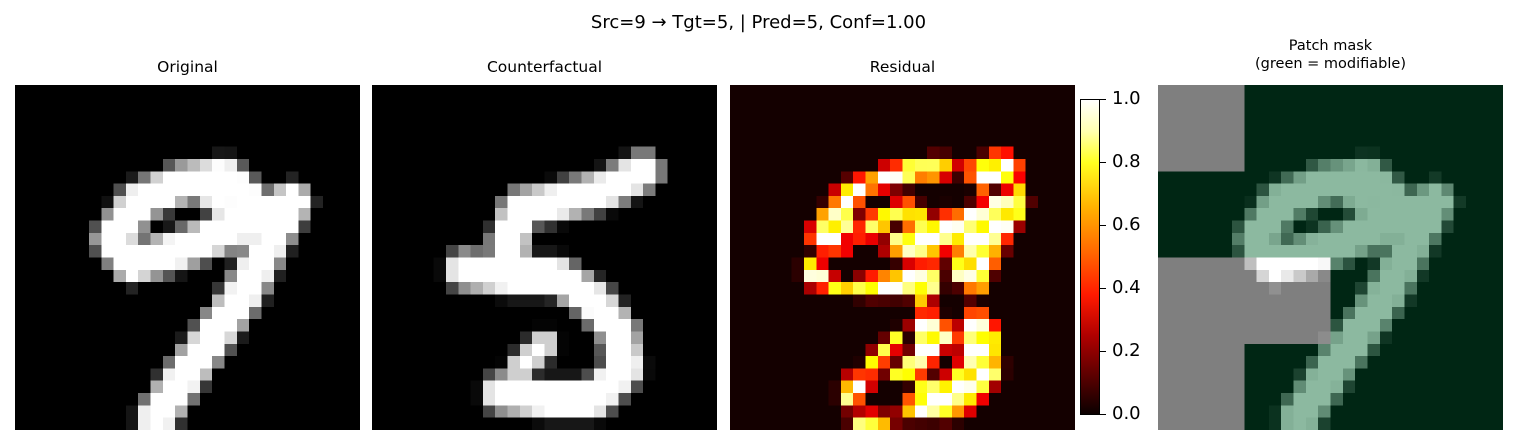 Image resolution: width=1517 pixels, height=445 pixels. I want to click on original-title: Original, so click(187, 67).